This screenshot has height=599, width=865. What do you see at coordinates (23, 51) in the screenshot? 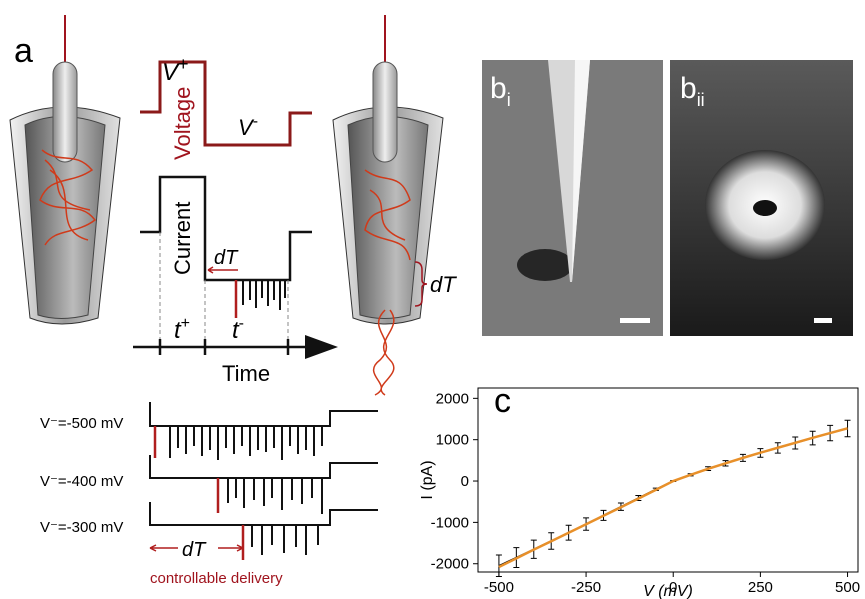
I see `panel-label: a` at bounding box center [23, 51].